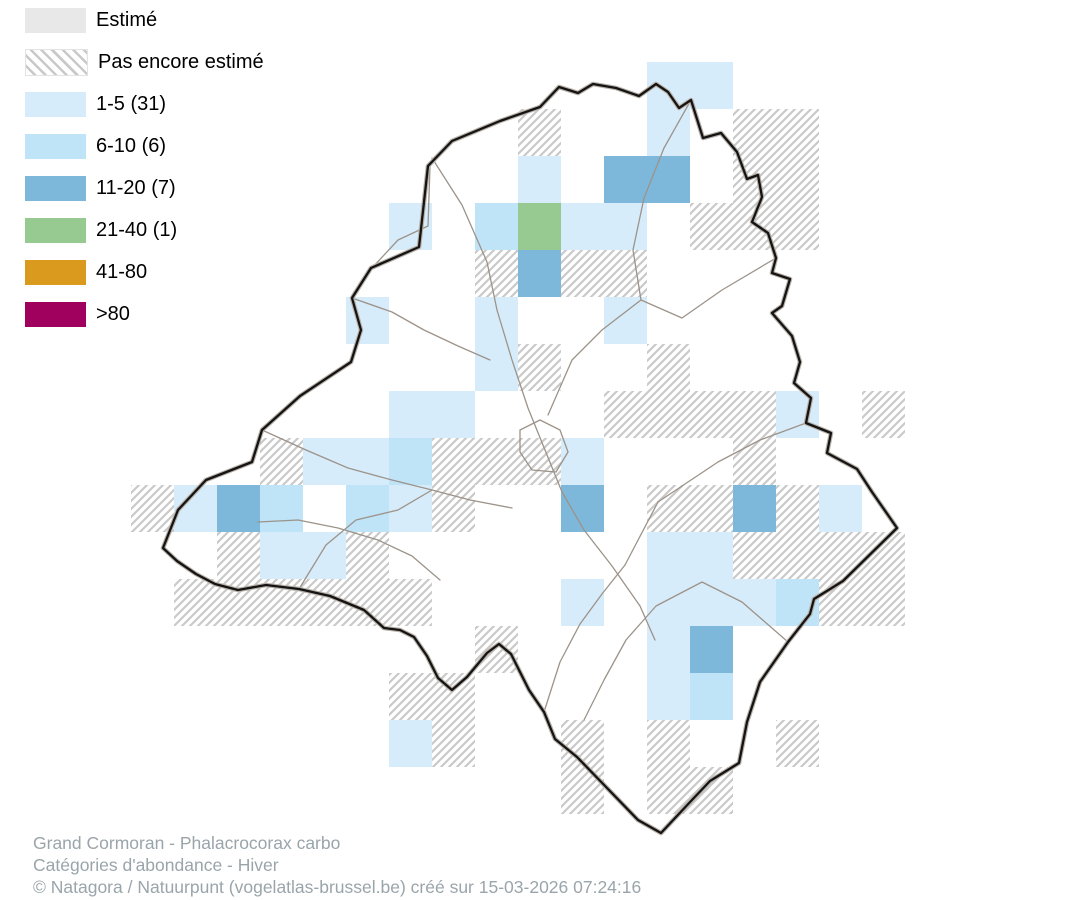 This screenshot has width=1074, height=900. What do you see at coordinates (131, 146) in the screenshot?
I see `legend-label-abundance-6-10: 6-10 (6)` at bounding box center [131, 146].